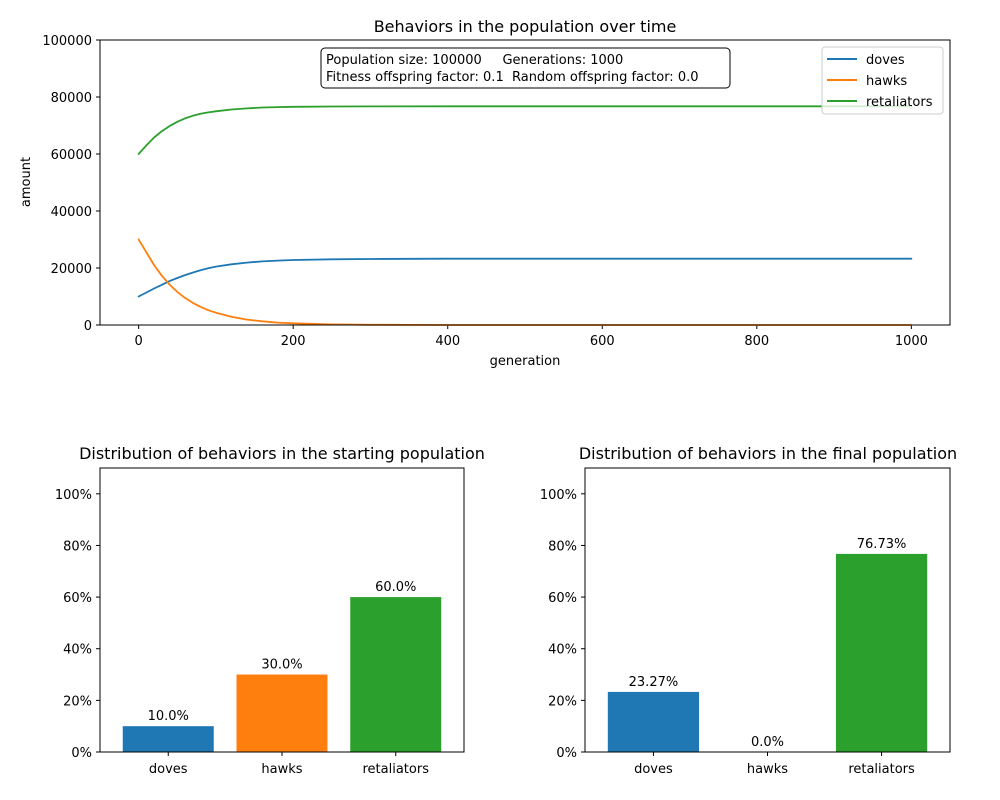  What do you see at coordinates (756, 341) in the screenshot?
I see `x-tick-label: 800` at bounding box center [756, 341].